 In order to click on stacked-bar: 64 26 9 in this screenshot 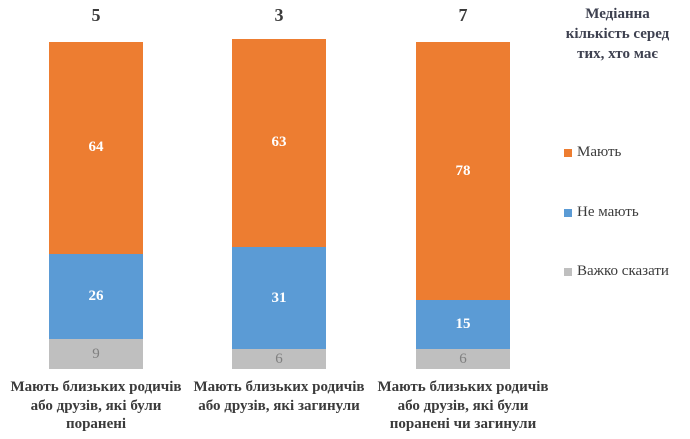, I will do `click(96, 205)`.